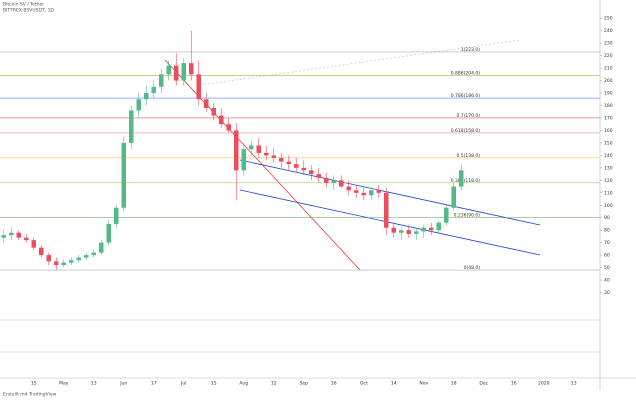 This screenshot has width=636, height=400. Describe the element at coordinates (274, 384) in the screenshot. I see `x-tick-label: 12` at that location.